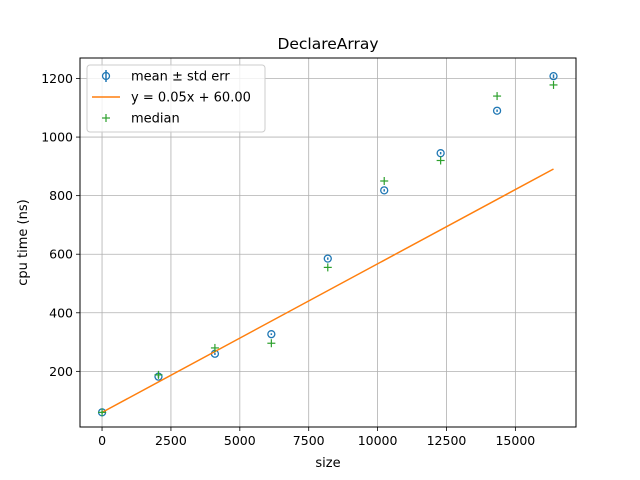 The height and width of the screenshot is (480, 640). What do you see at coordinates (61, 254) in the screenshot?
I see `y-tick-label: 600` at bounding box center [61, 254].